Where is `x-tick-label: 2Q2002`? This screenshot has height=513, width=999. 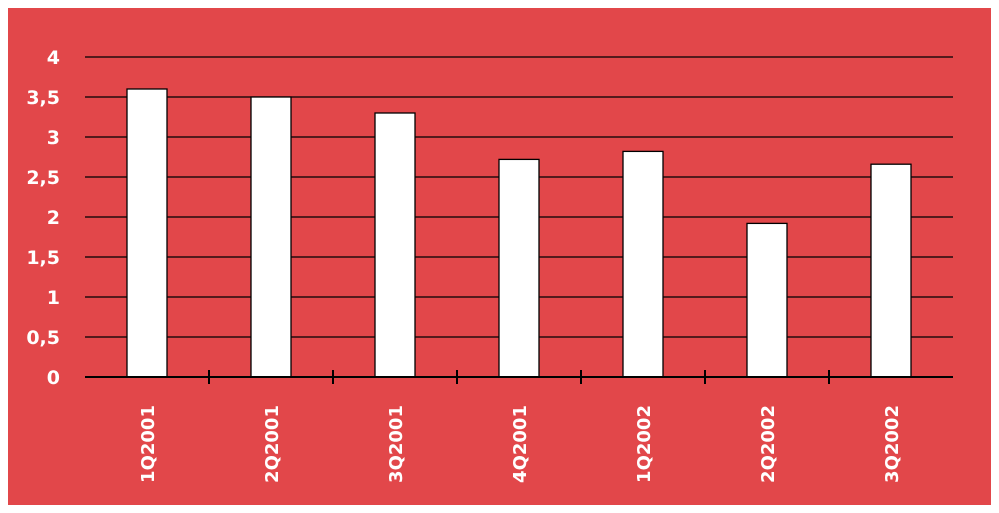 x-tick-label: 2Q2002 is located at coordinates (768, 444).